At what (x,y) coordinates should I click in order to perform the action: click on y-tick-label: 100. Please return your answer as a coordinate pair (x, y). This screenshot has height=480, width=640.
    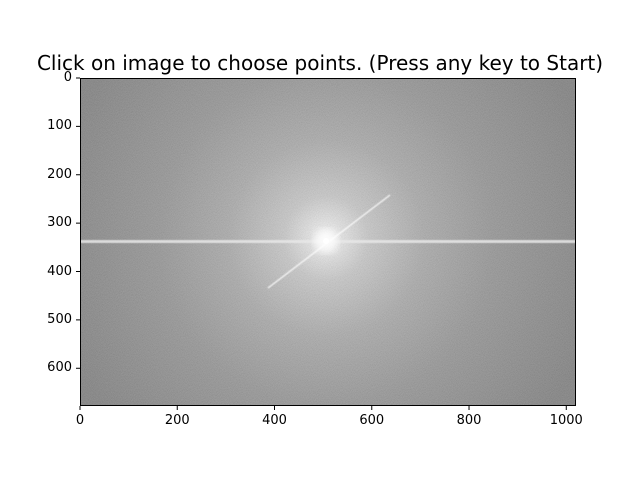
    Looking at the image, I should click on (59, 126).